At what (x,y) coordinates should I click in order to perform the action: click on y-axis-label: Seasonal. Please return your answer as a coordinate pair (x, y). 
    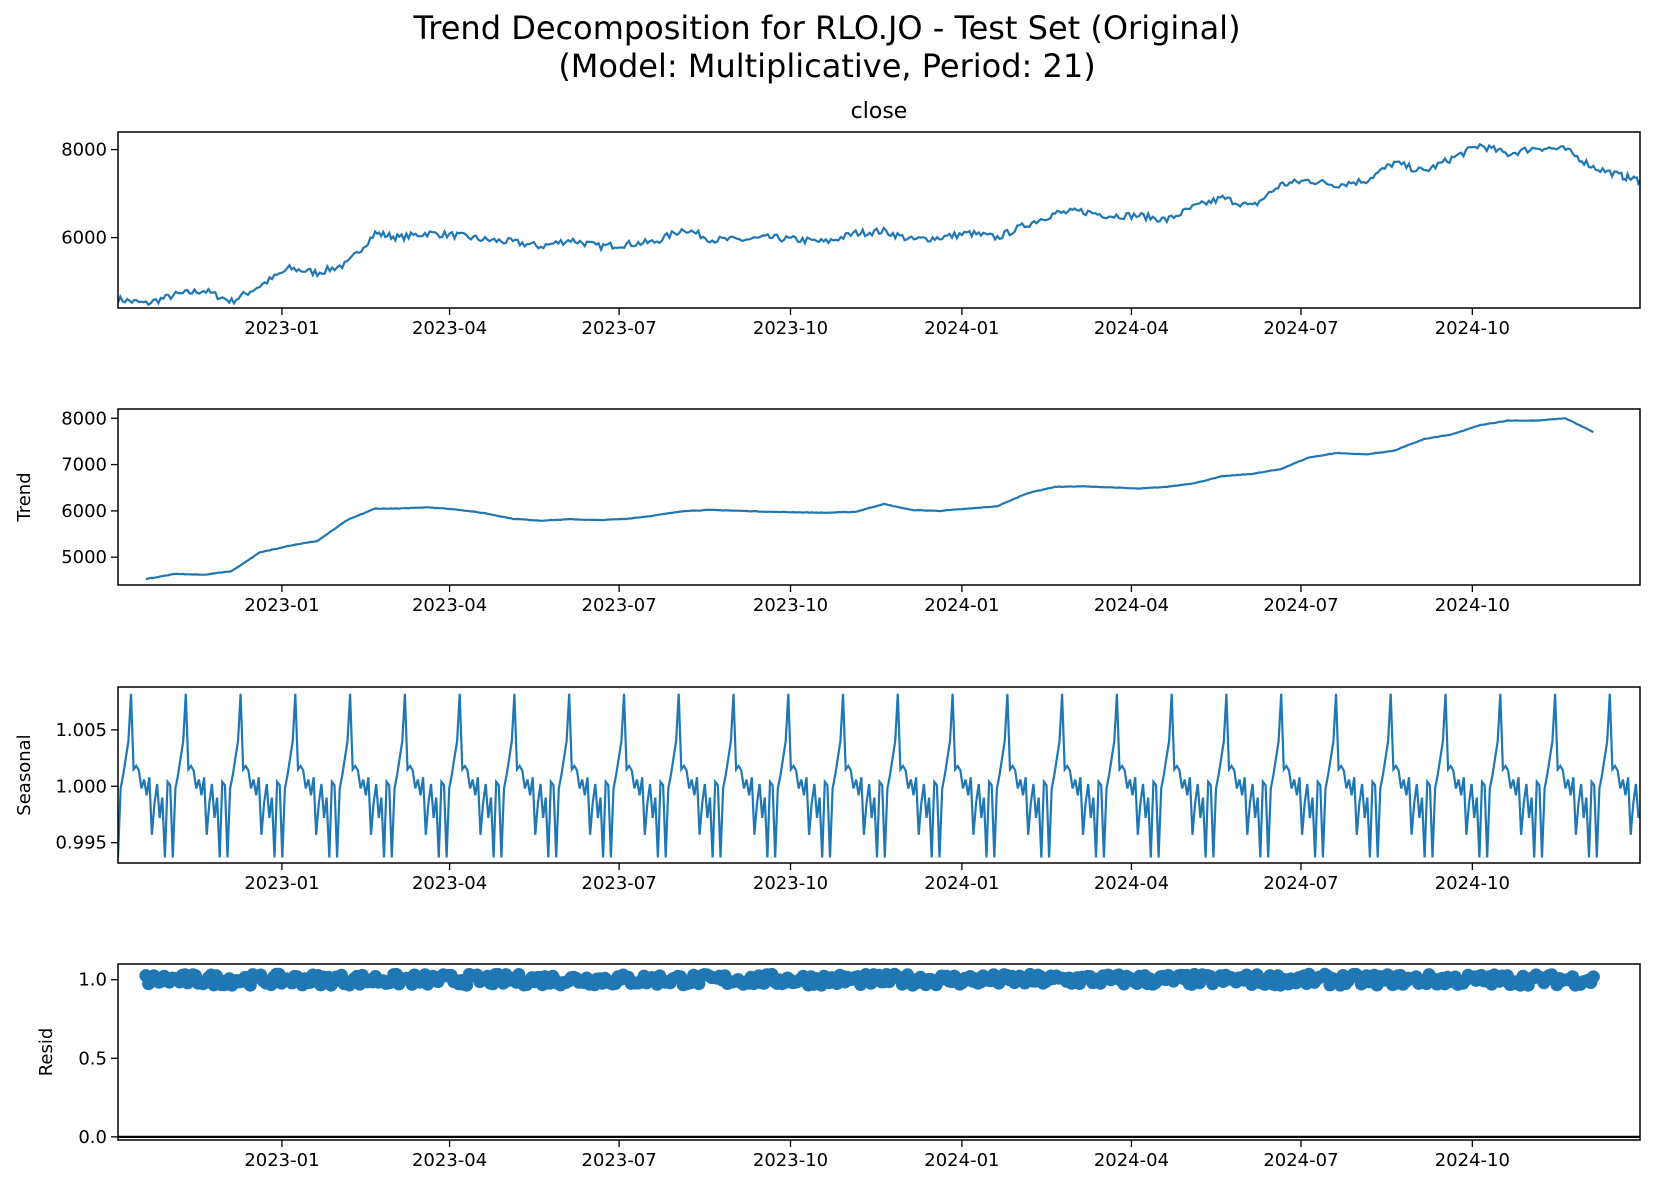
    Looking at the image, I should click on (24, 774).